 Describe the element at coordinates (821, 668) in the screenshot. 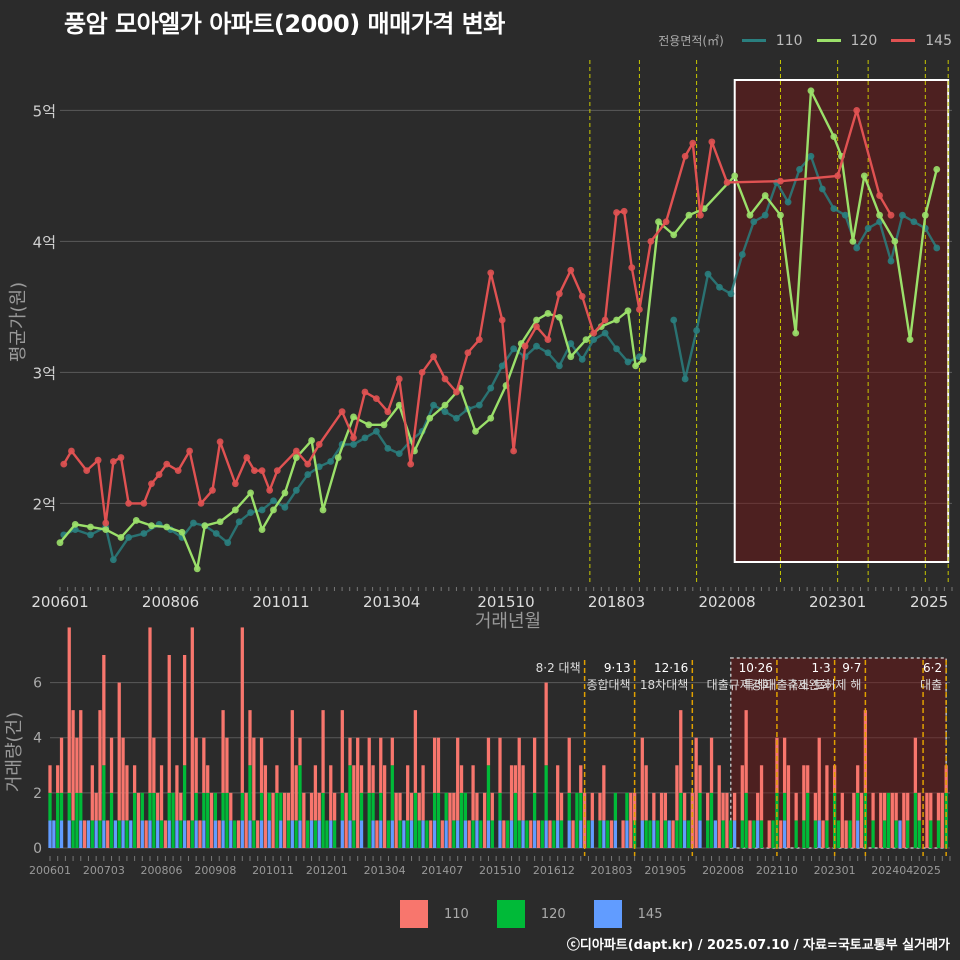

I see `policy-annotation: 1·3` at that location.